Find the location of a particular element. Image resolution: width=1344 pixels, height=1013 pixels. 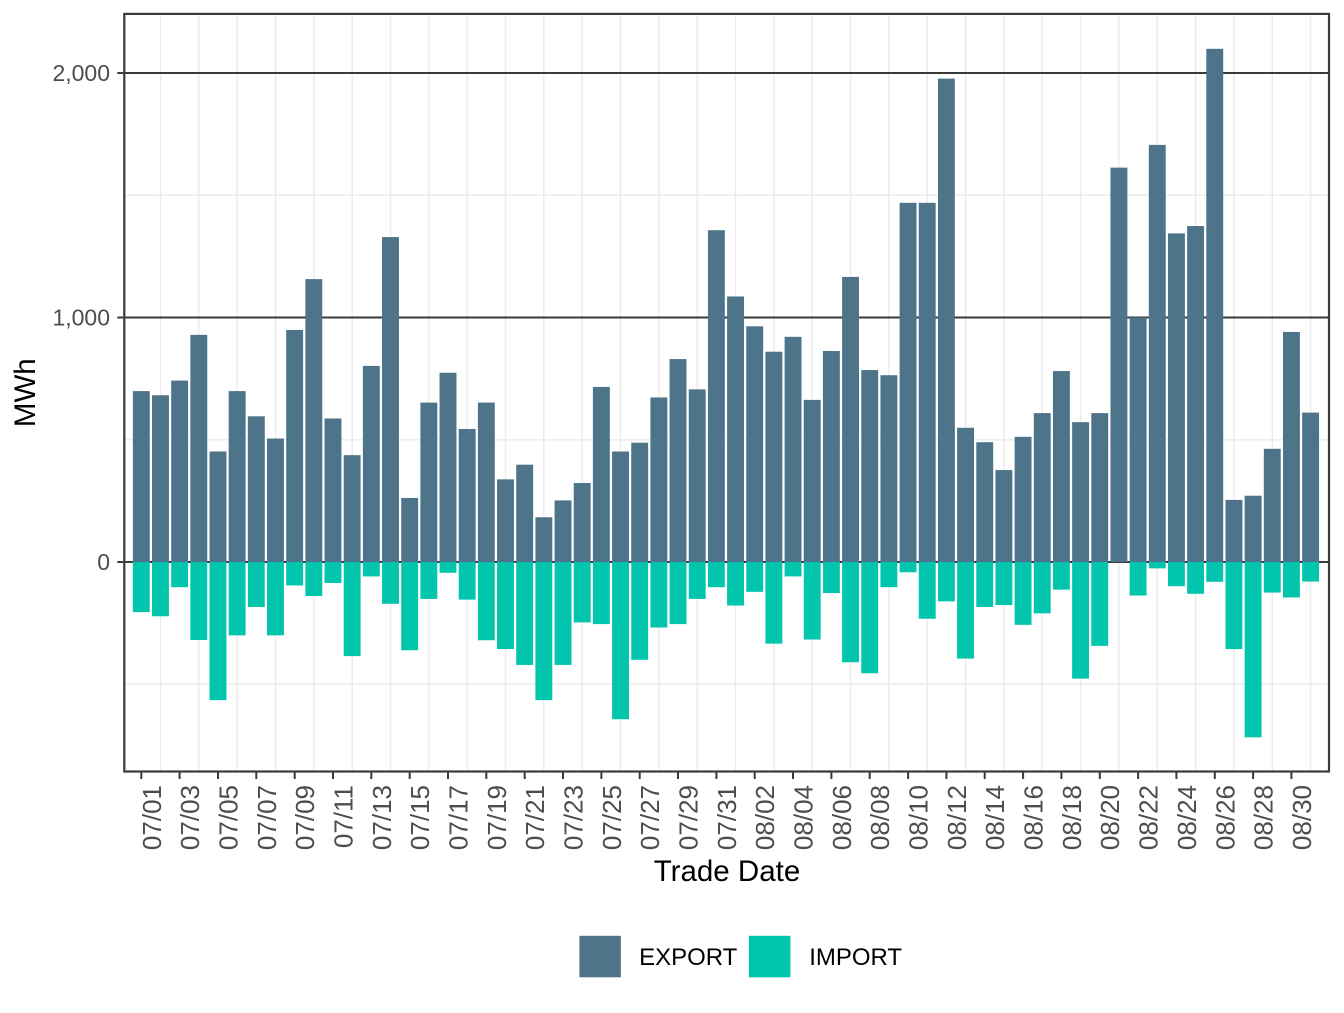

svg-text: 08/24 is located at coordinates (1187, 817).